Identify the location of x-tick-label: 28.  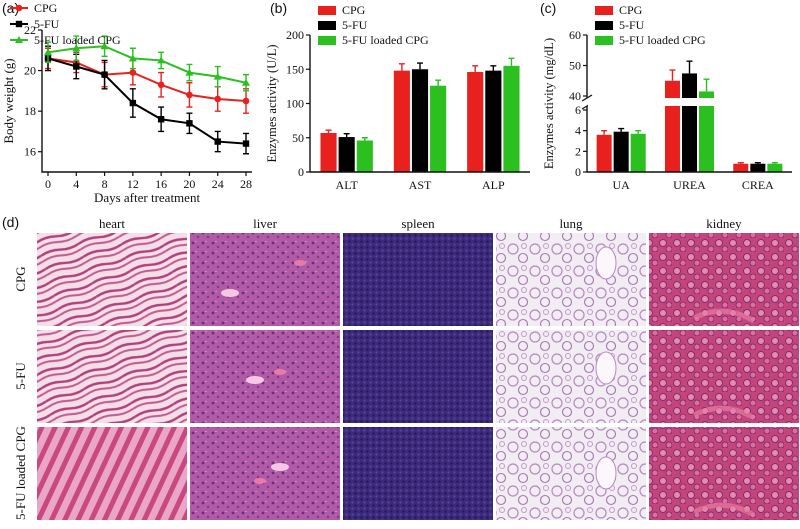
(246, 184).